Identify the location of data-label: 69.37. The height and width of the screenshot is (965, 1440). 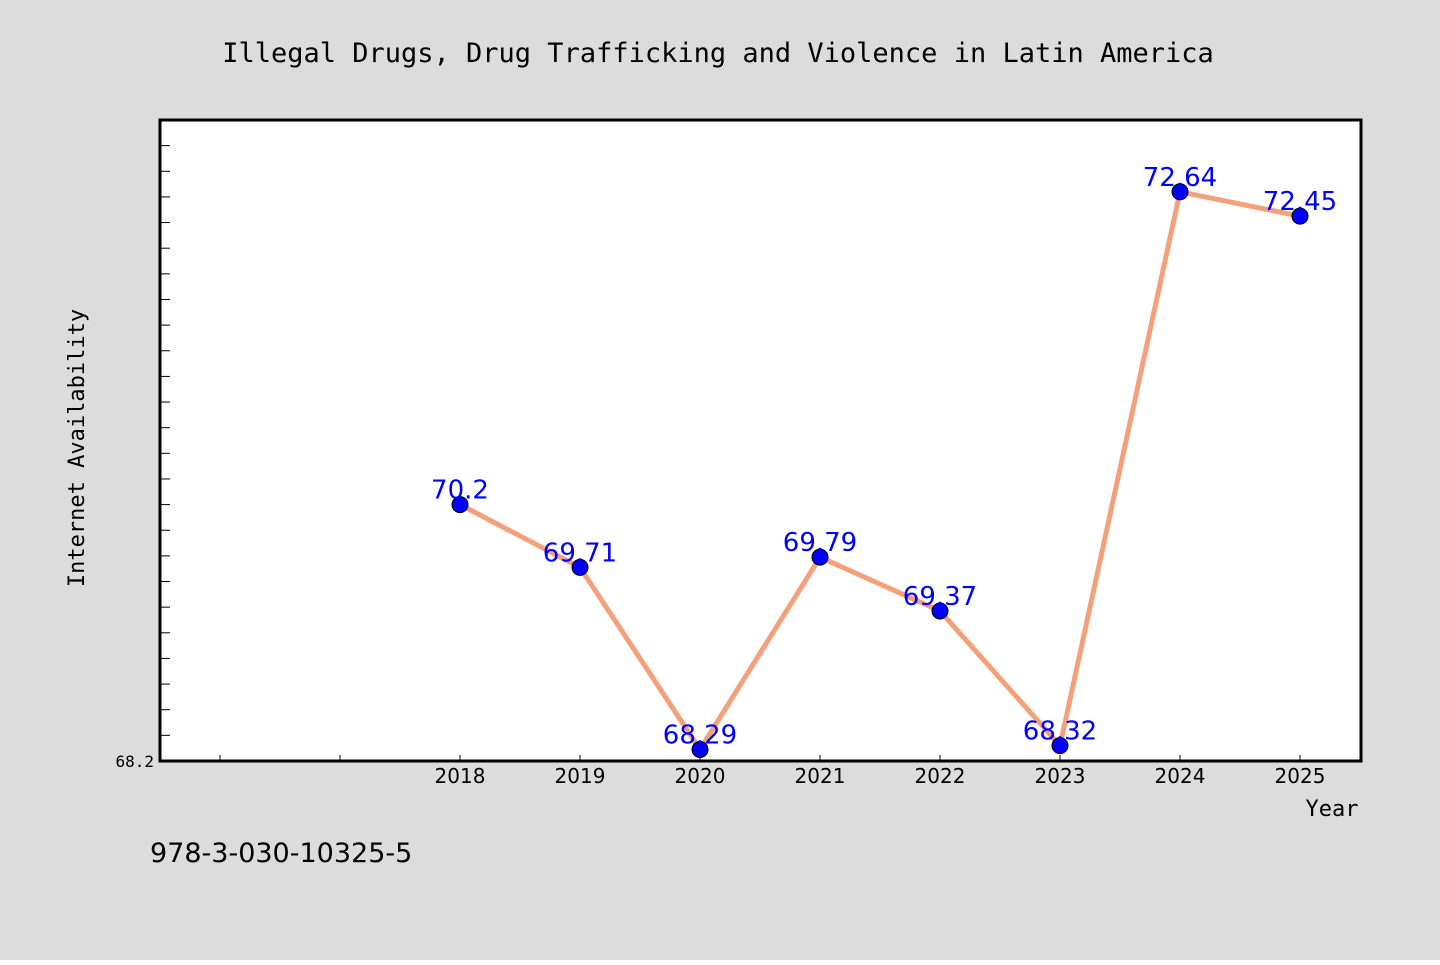
(940, 597).